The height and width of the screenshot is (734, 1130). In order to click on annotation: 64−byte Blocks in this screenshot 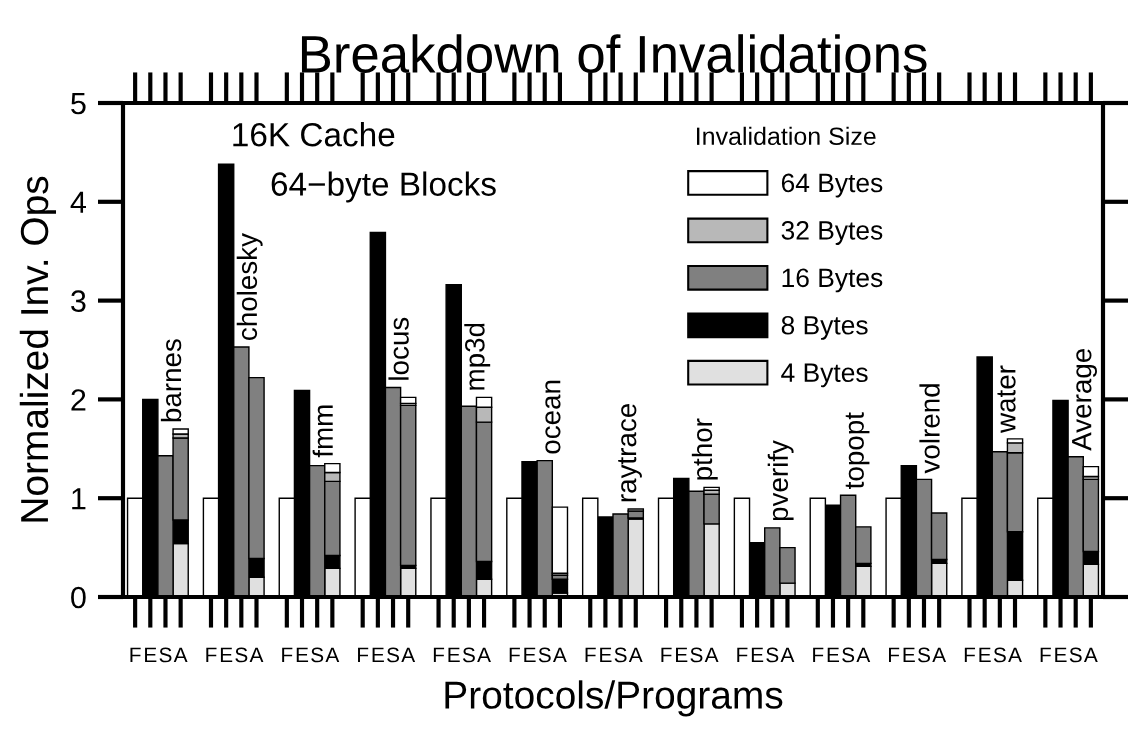, I will do `click(383, 187)`.